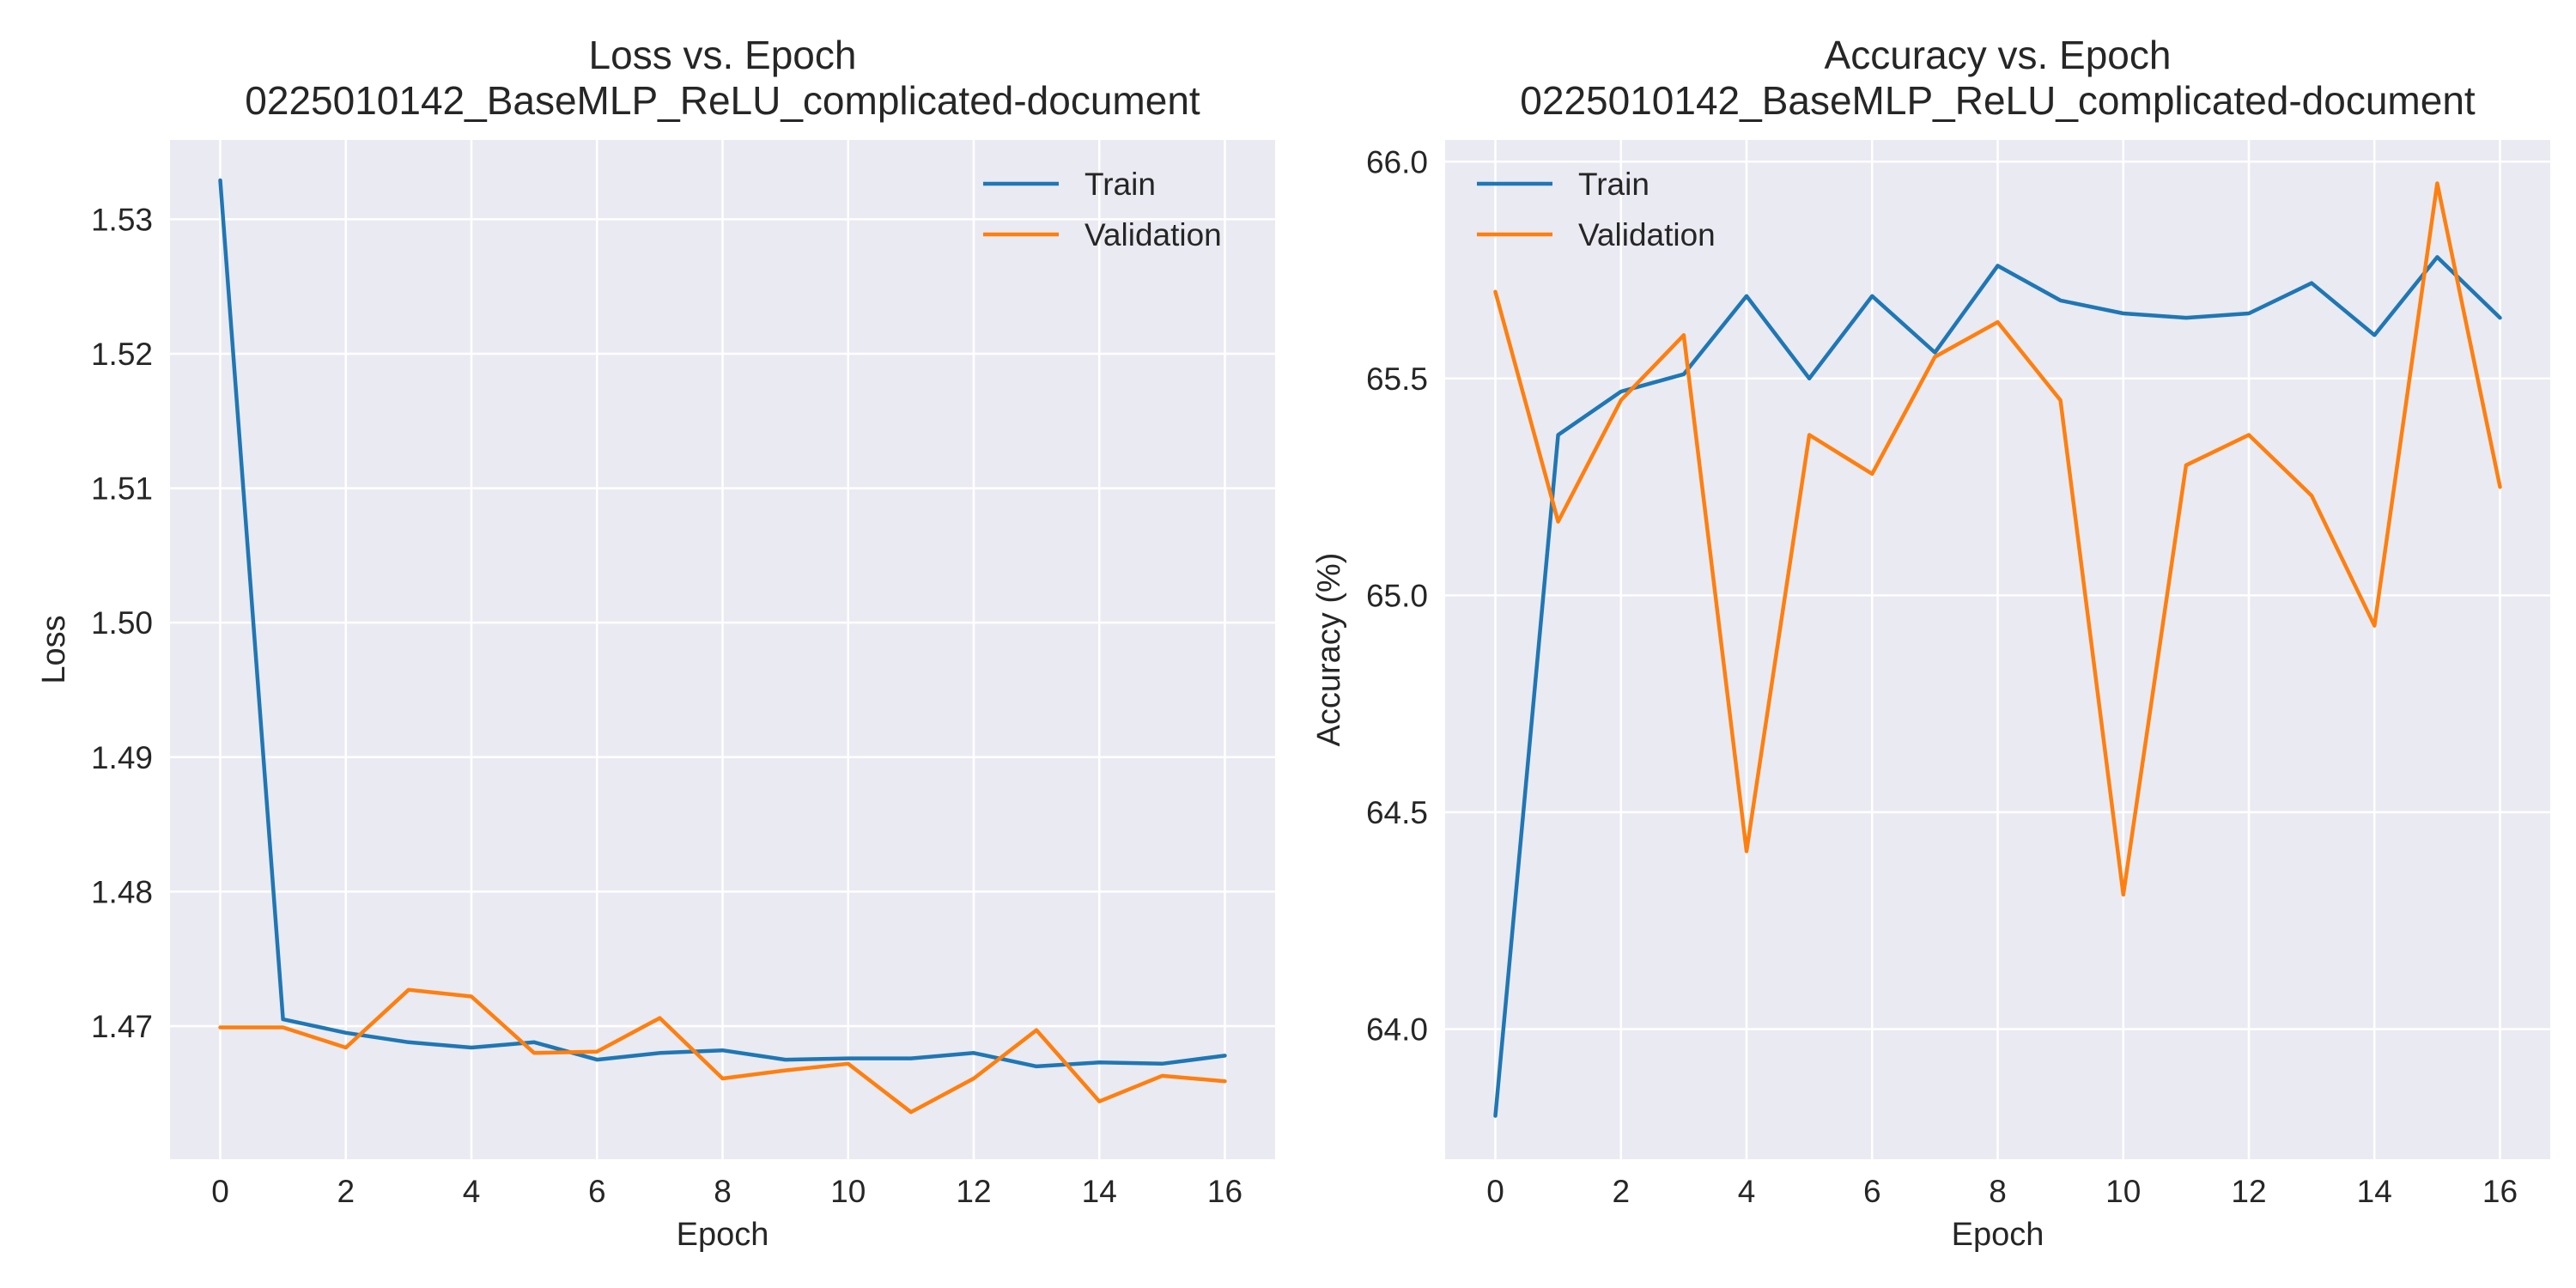 The image size is (2576, 1288). What do you see at coordinates (122, 1027) in the screenshot?
I see `loss-y-tick-label: 1.47` at bounding box center [122, 1027].